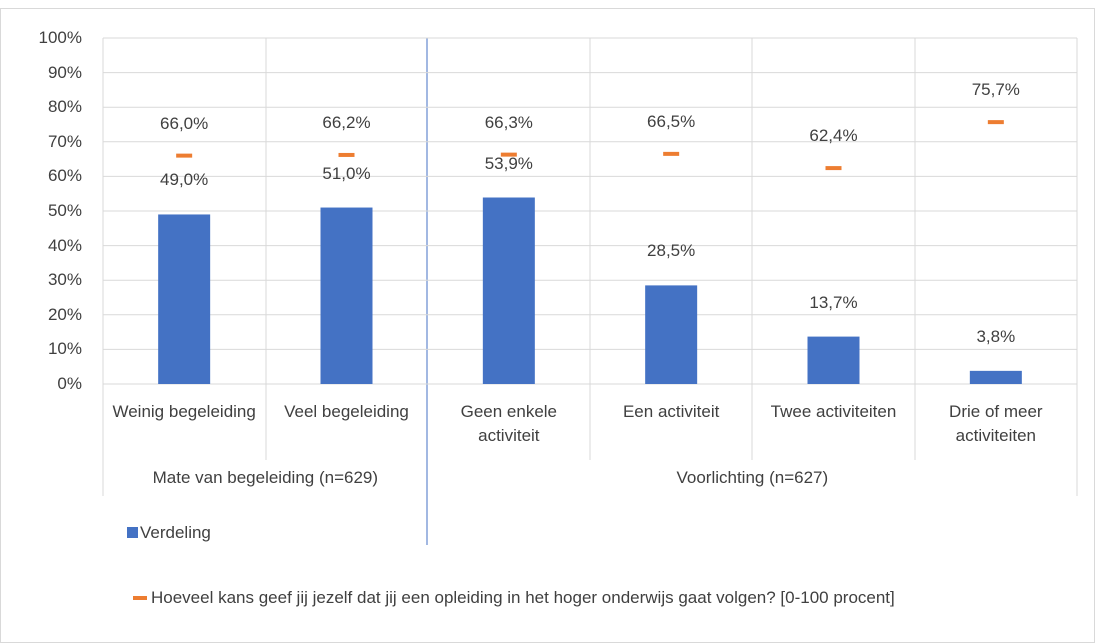 Image resolution: width=1096 pixels, height=644 pixels. Describe the element at coordinates (509, 423) in the screenshot. I see `x-tick-label: Geen enkele activiteit` at that location.